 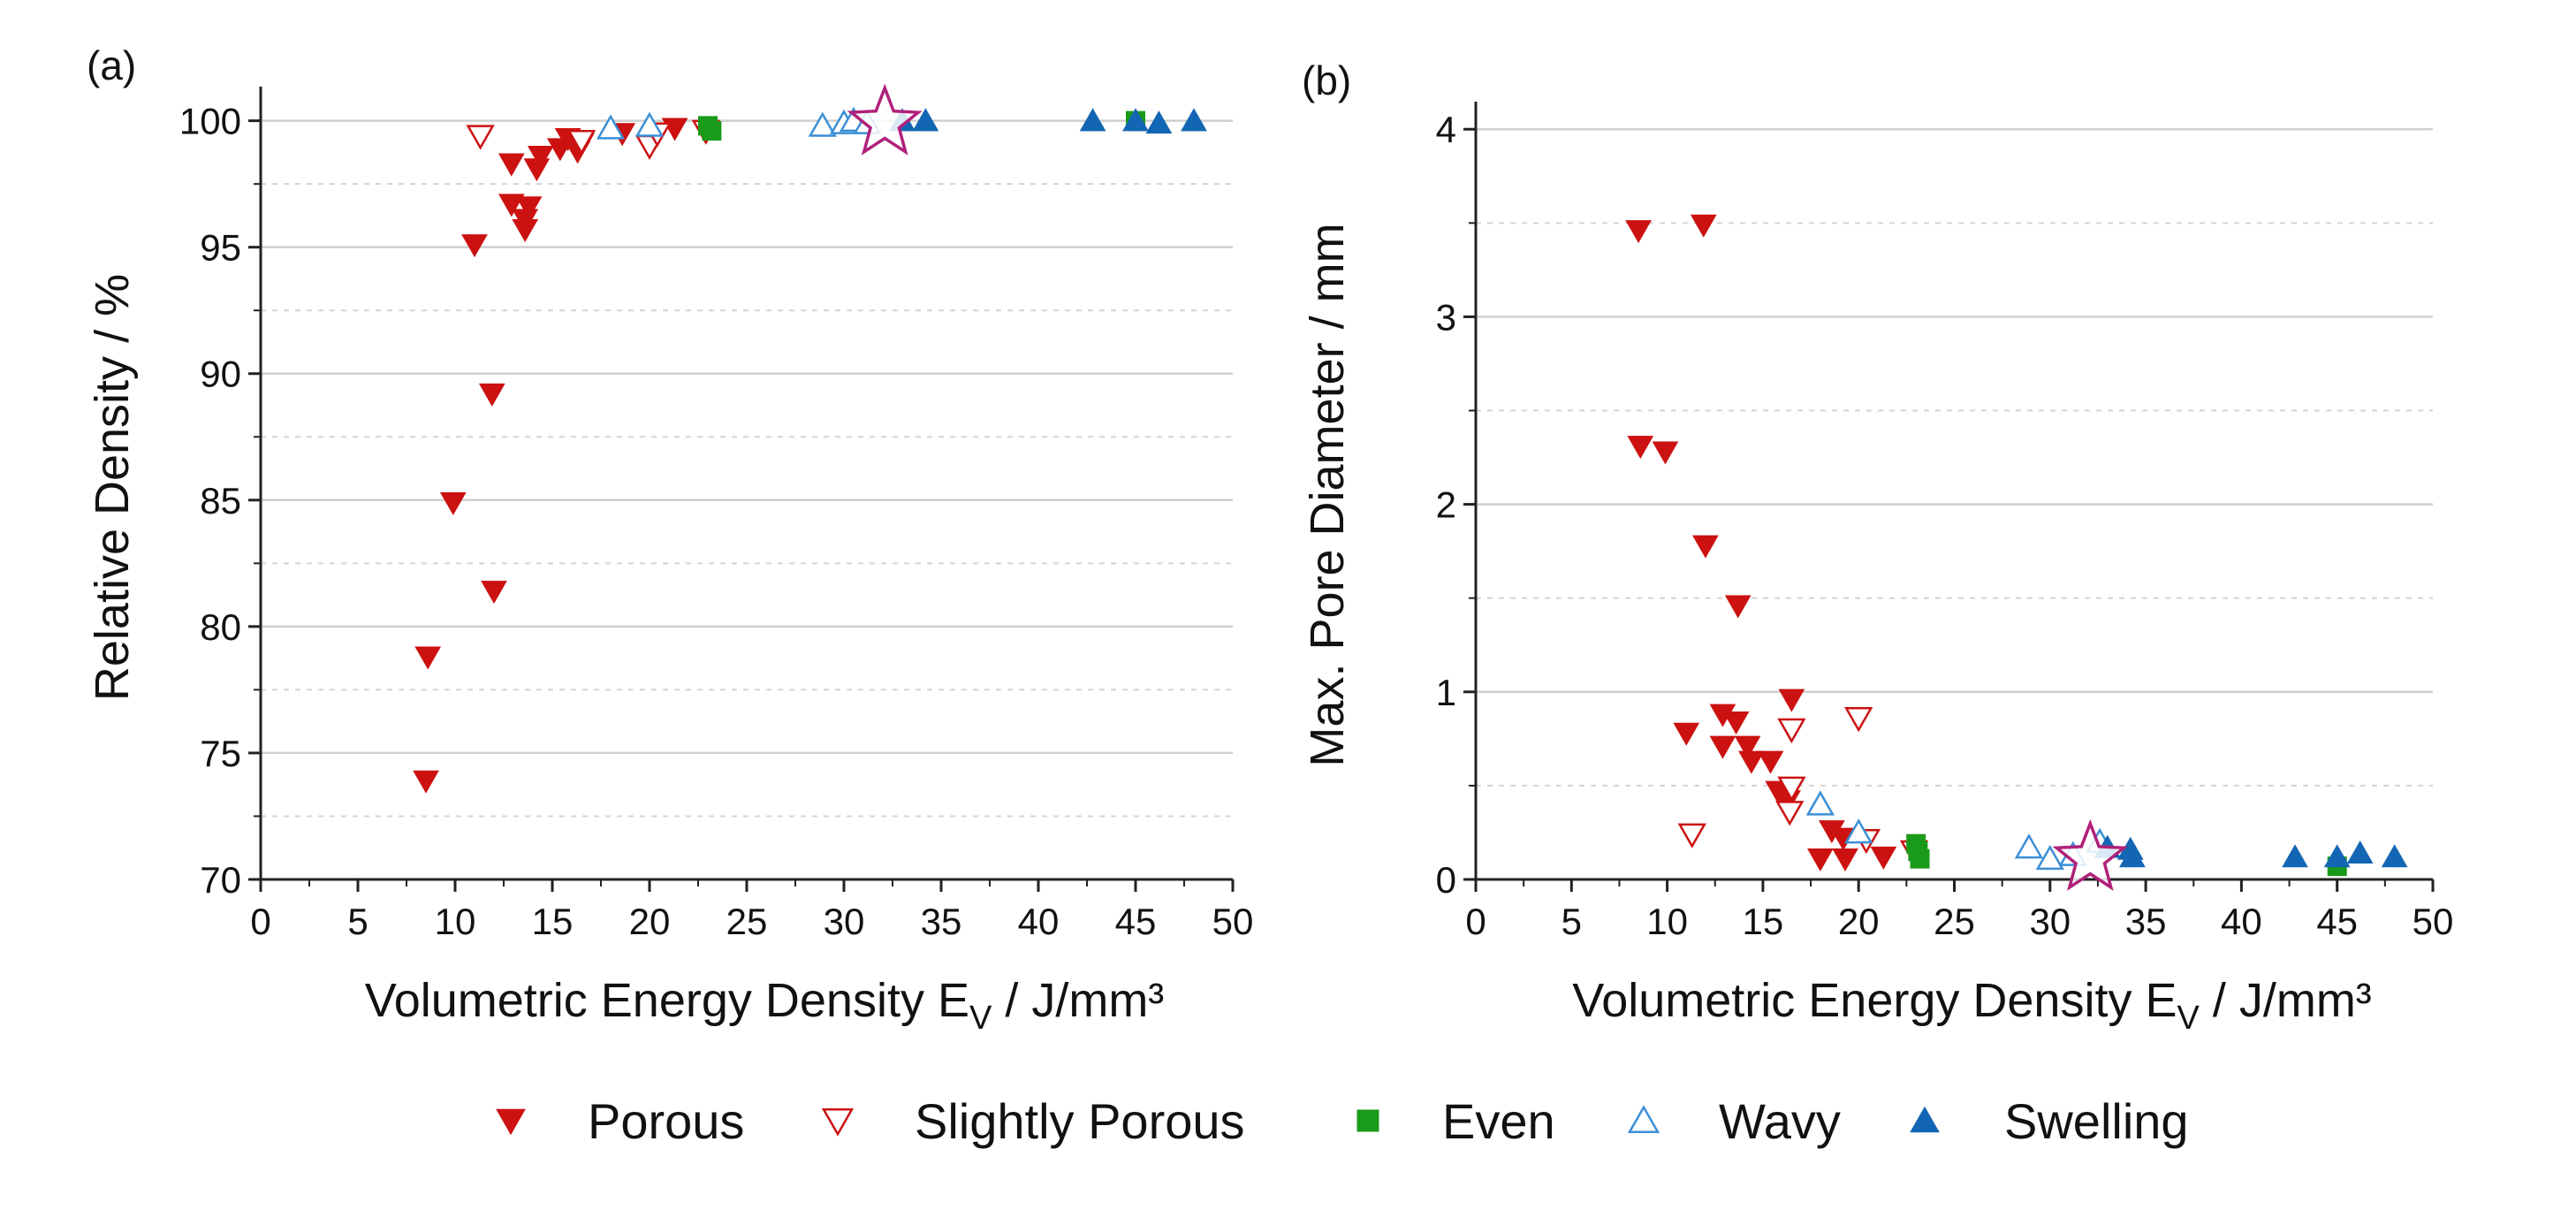 I want to click on legend-item-even: Even, so click(x=1455, y=1121).